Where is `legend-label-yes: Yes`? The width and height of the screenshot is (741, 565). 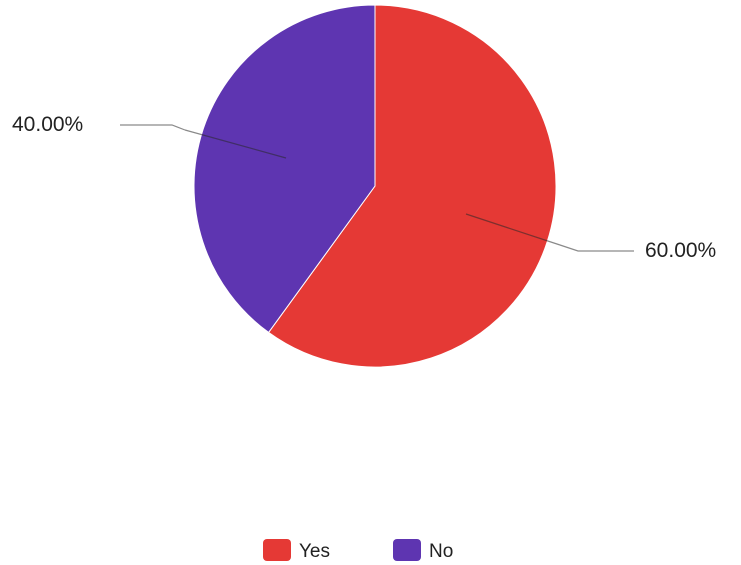
legend-label-yes: Yes is located at coordinates (314, 551).